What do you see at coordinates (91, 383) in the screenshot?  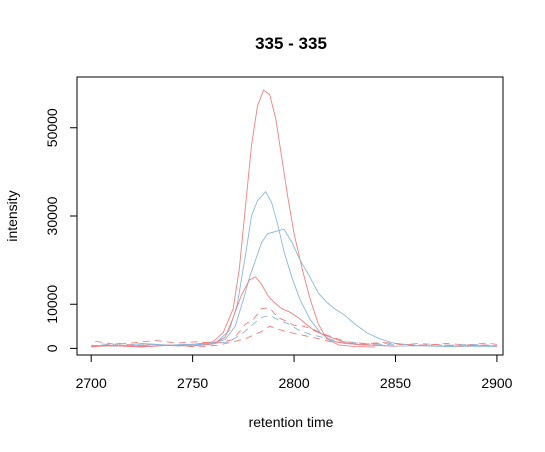 I see `x-tick-label: 2700` at bounding box center [91, 383].